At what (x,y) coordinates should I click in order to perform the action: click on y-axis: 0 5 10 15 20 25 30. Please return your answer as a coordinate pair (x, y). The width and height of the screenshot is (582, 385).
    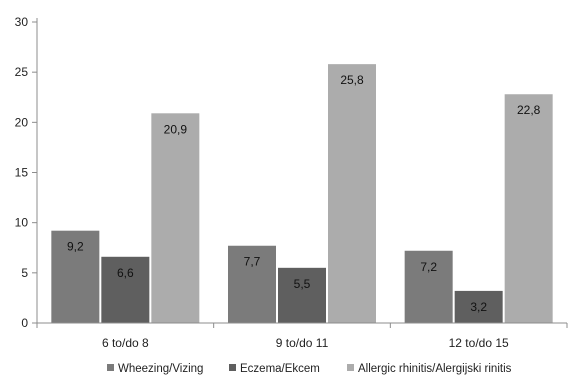
    Looking at the image, I should click on (26, 172).